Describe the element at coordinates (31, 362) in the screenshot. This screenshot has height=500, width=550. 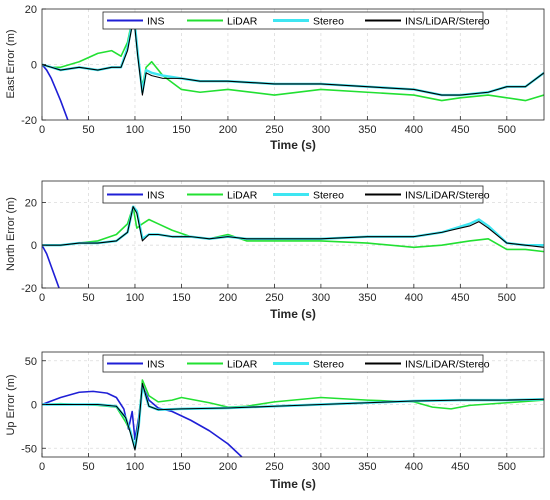
I see `y-tick-label: 50` at that location.